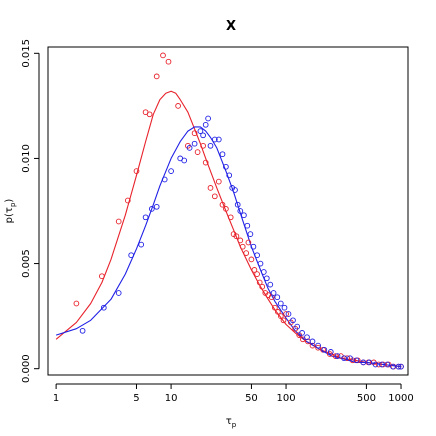 The image size is (436, 436). I want to click on x-tick-label: 100, so click(286, 398).